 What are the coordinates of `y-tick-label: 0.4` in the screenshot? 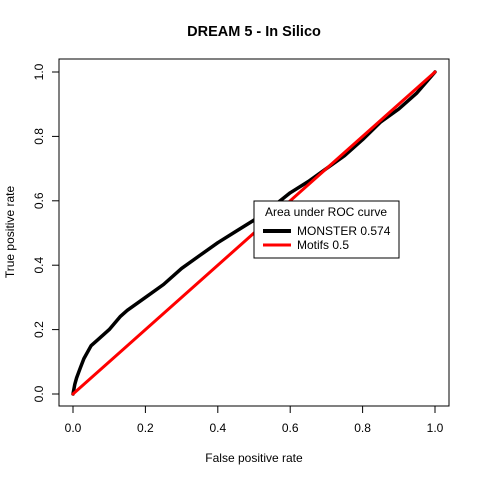 It's located at (39, 265).